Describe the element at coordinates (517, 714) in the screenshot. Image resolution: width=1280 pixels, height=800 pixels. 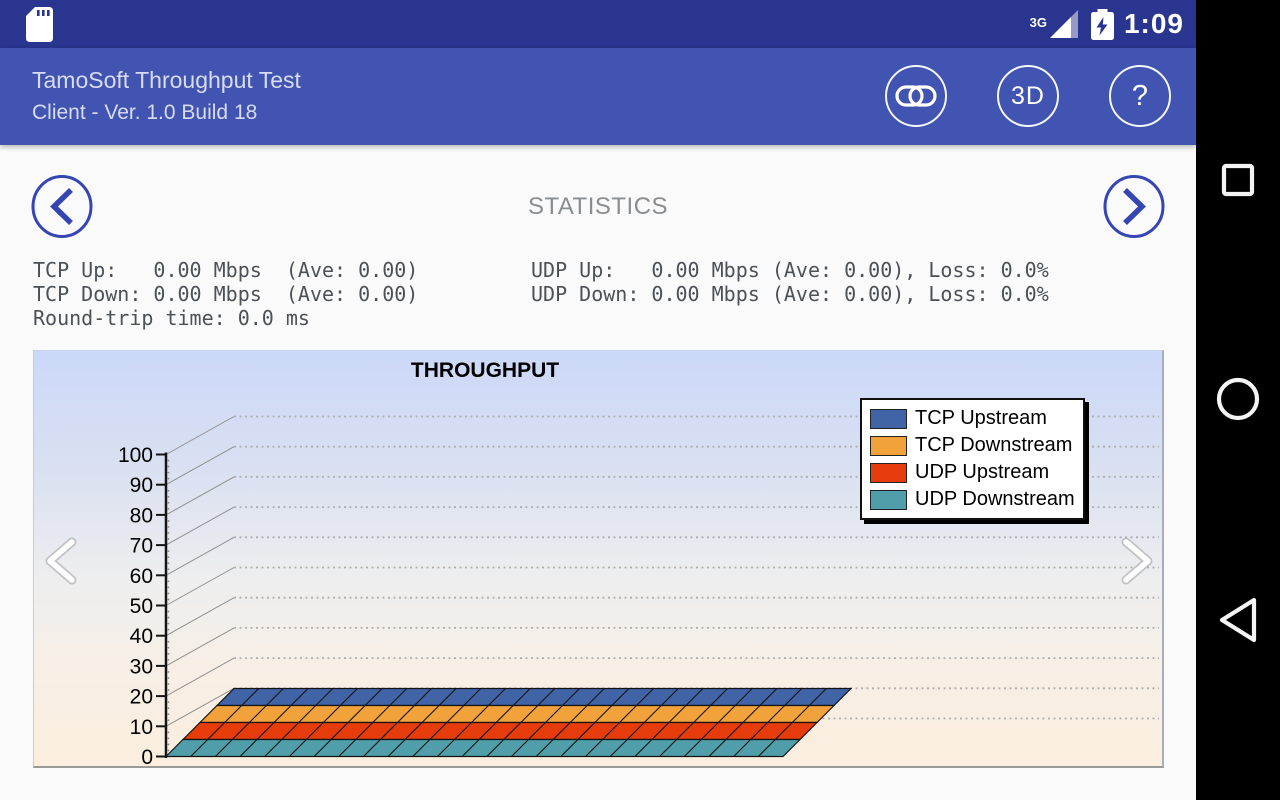
I see `ribbon-tcp-downstream` at that location.